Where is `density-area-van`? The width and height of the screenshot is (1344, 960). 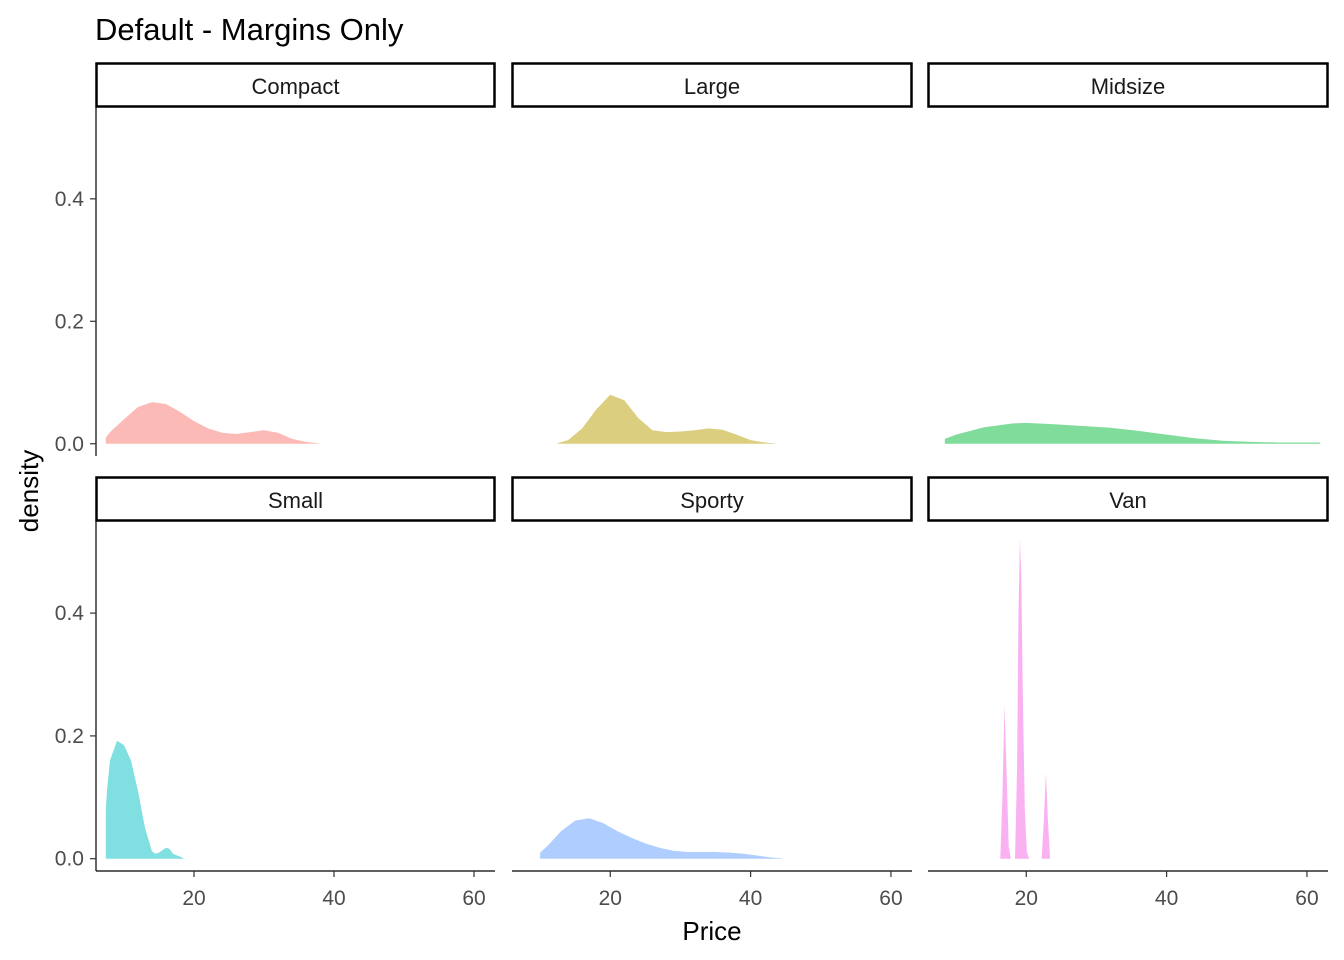
density-area-van is located at coordinates (1025, 699).